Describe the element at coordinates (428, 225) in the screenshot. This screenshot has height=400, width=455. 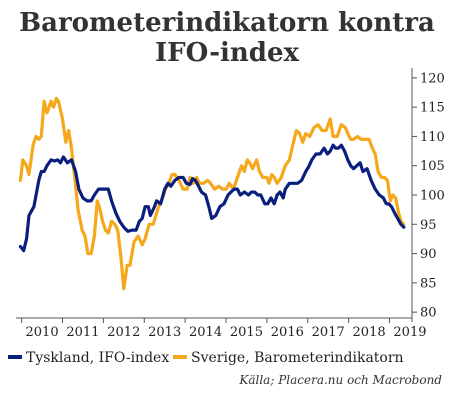
I see `y-tick-label: 95` at that location.